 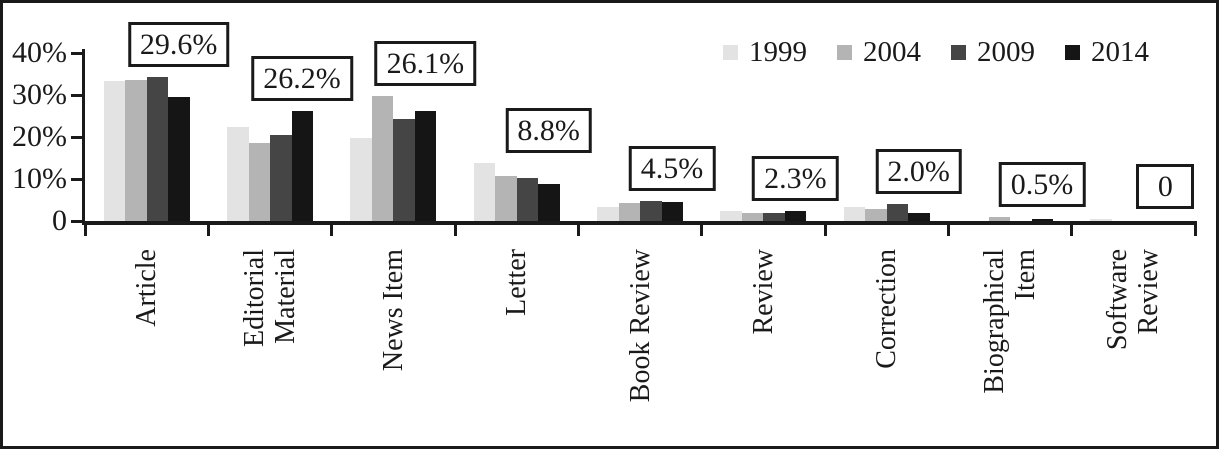 I want to click on bar-2009-article, so click(x=157, y=148).